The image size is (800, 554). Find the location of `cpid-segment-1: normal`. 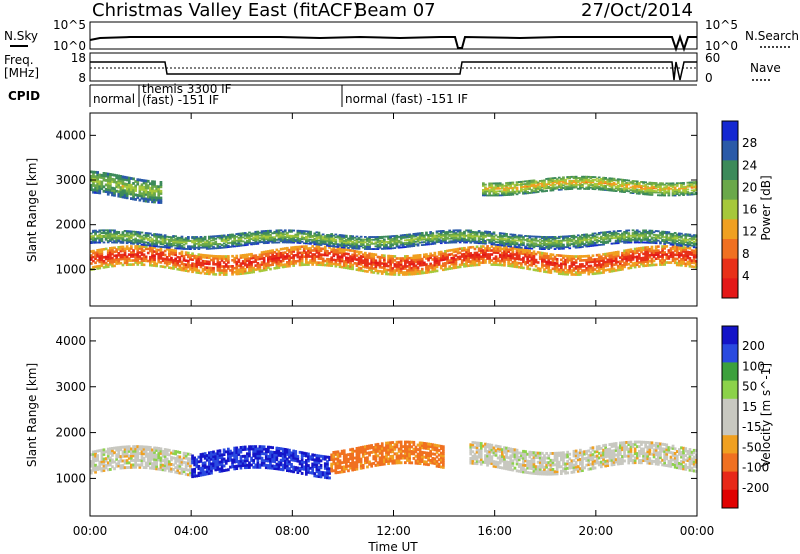

cpid-segment-1: normal is located at coordinates (114, 99).